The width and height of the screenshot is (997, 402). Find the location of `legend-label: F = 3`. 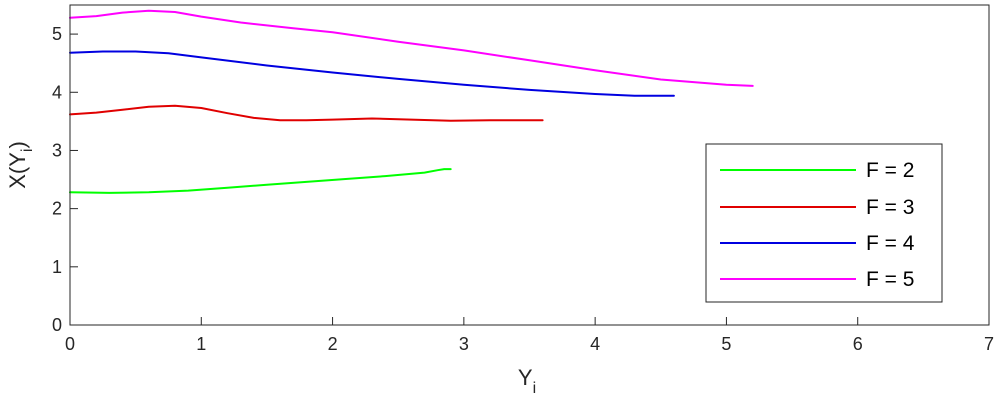

legend-label: F = 3 is located at coordinates (890, 207).